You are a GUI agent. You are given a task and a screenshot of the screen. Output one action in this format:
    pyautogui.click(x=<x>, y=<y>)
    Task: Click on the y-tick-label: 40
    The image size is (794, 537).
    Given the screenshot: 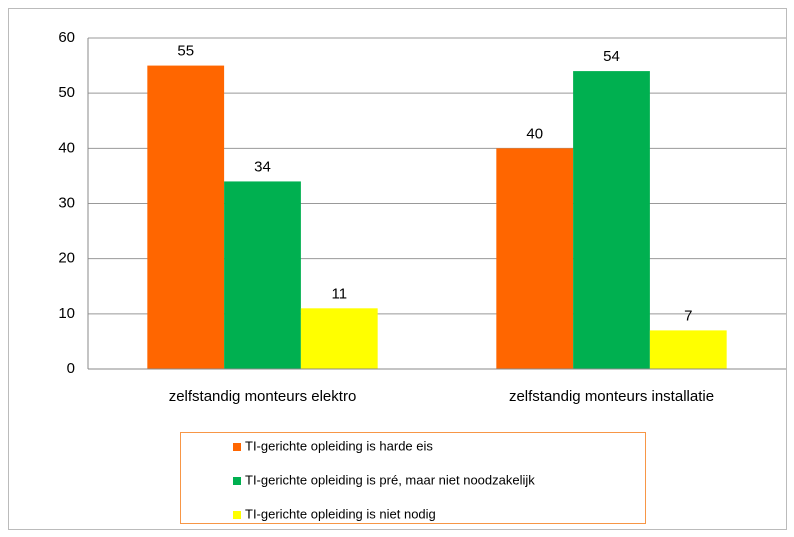 What is the action you would take?
    pyautogui.click(x=66, y=147)
    